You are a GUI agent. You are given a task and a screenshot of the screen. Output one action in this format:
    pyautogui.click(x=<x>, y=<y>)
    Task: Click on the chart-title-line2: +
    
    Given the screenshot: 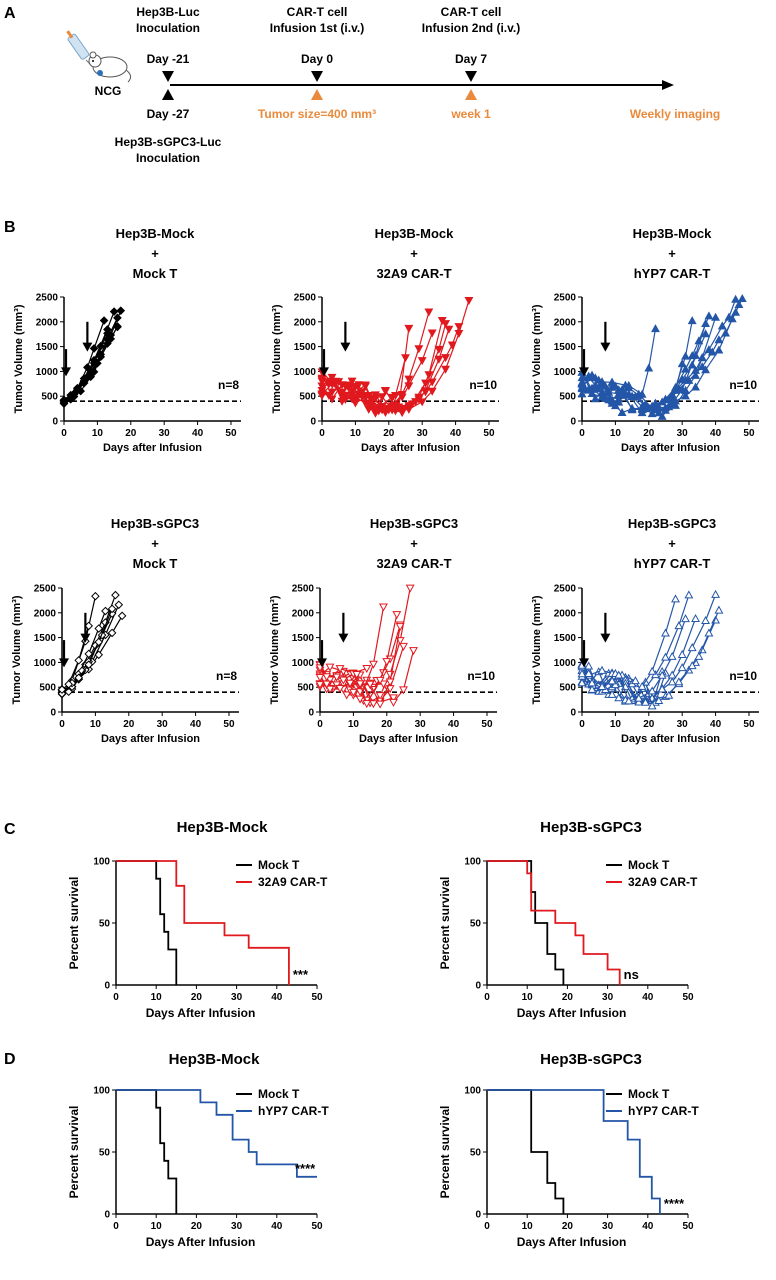 What is the action you would take?
    pyautogui.click(x=672, y=543)
    